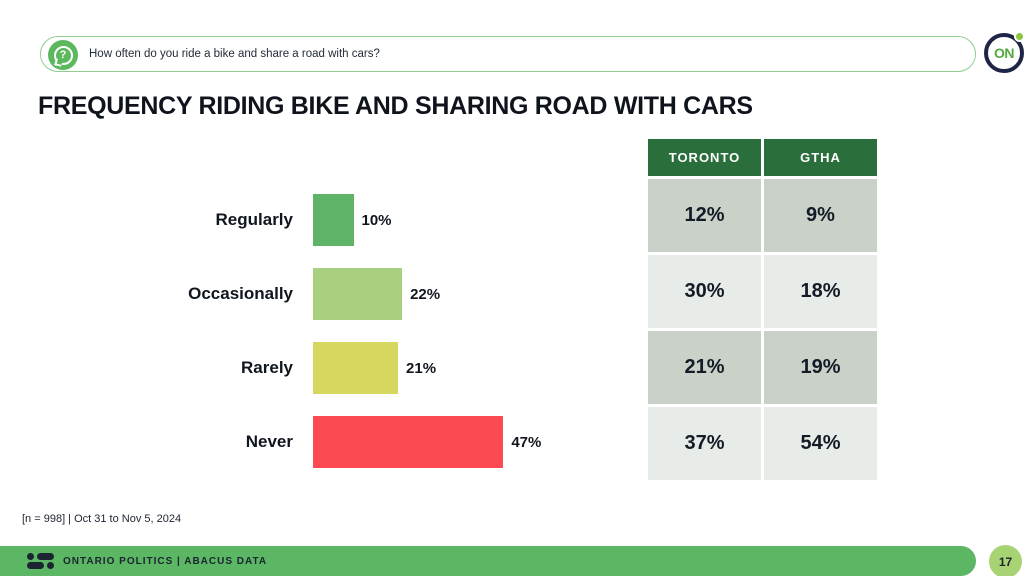  What do you see at coordinates (165, 561) in the screenshot?
I see `footer-label: ONTARIO POLITICS | ABACUS DATA` at bounding box center [165, 561].